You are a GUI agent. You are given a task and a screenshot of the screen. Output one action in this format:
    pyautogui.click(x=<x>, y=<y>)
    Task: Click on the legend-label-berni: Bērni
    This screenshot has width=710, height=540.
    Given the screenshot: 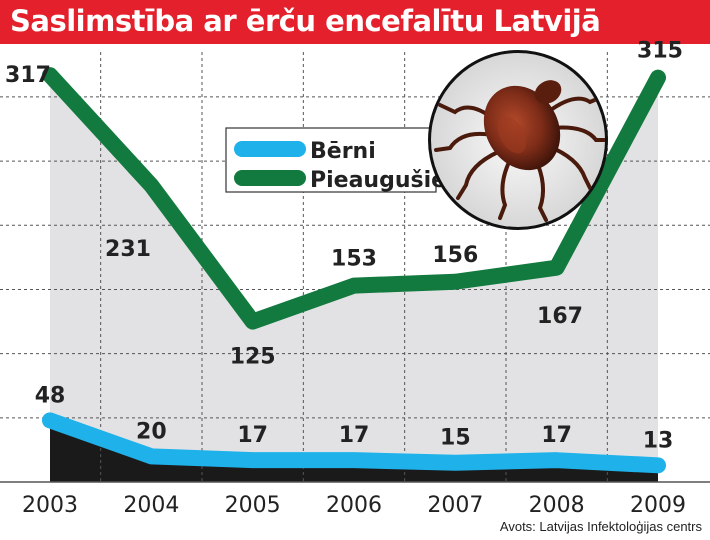 What is the action you would take?
    pyautogui.click(x=343, y=151)
    